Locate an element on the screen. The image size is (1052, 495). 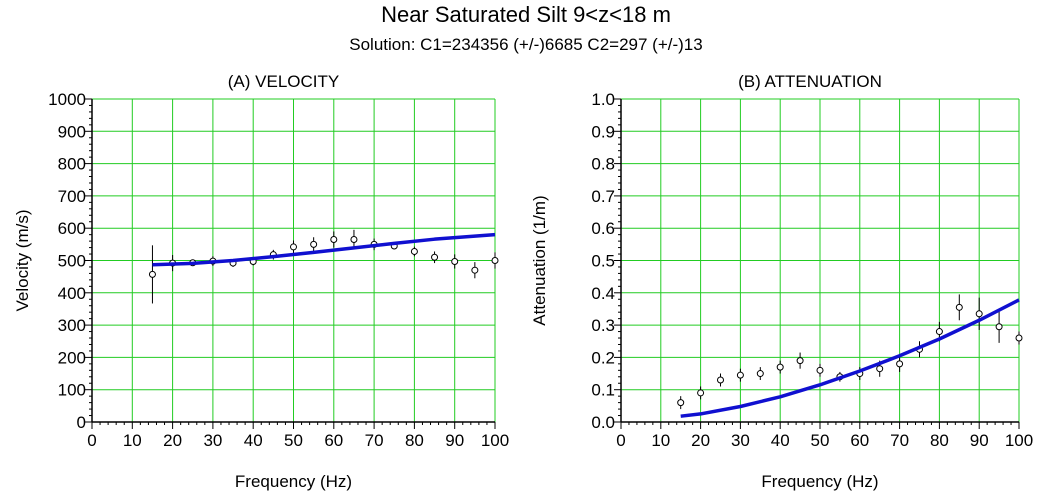
velocity-fit-curve is located at coordinates (324, 249).